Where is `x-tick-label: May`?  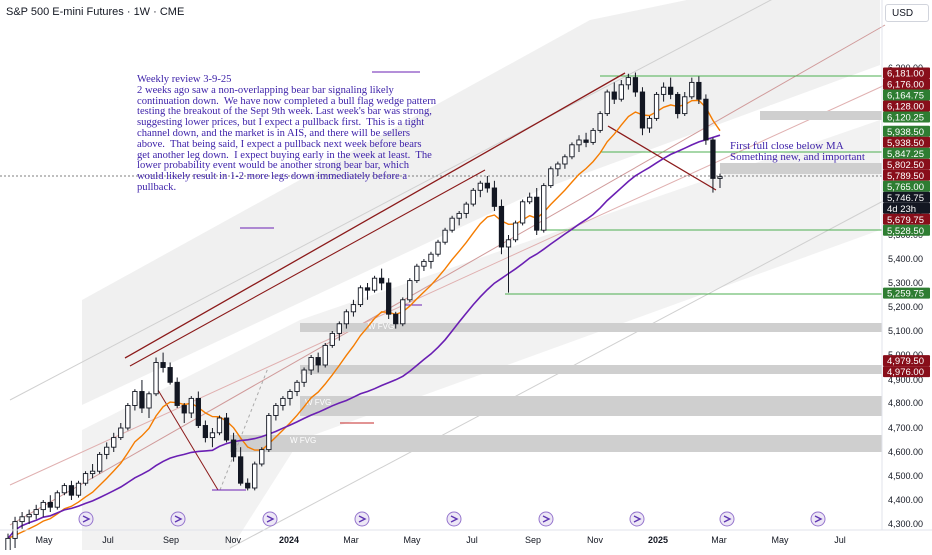 x-tick-label: May is located at coordinates (44, 540).